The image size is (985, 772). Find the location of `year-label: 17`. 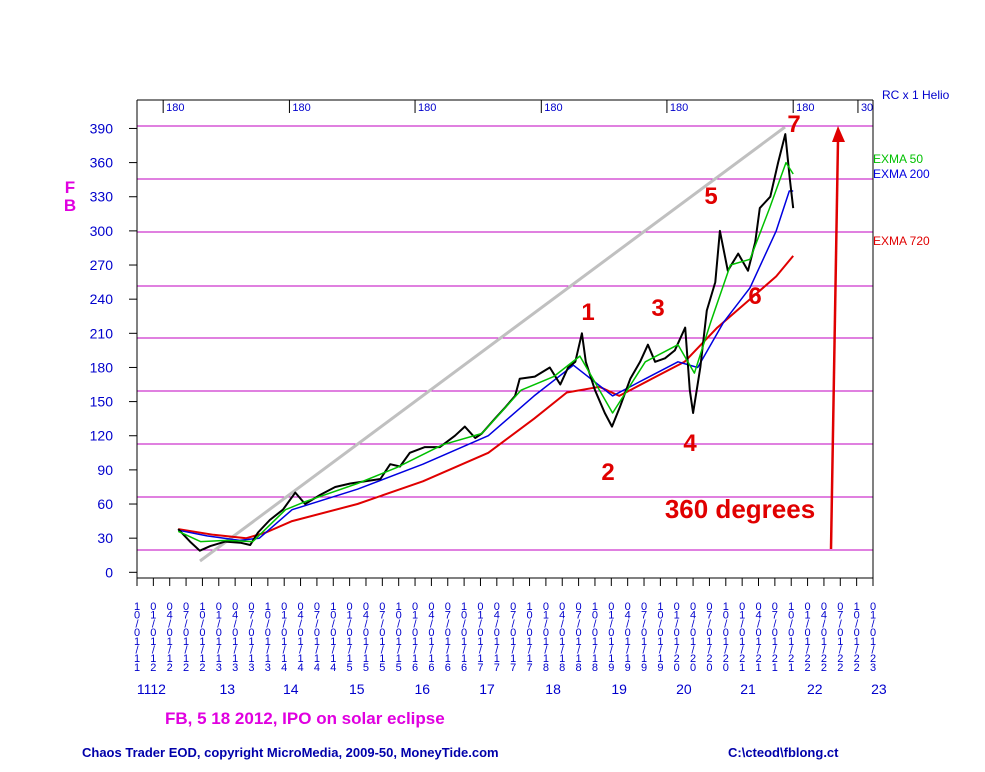

year-label: 17 is located at coordinates (487, 689).